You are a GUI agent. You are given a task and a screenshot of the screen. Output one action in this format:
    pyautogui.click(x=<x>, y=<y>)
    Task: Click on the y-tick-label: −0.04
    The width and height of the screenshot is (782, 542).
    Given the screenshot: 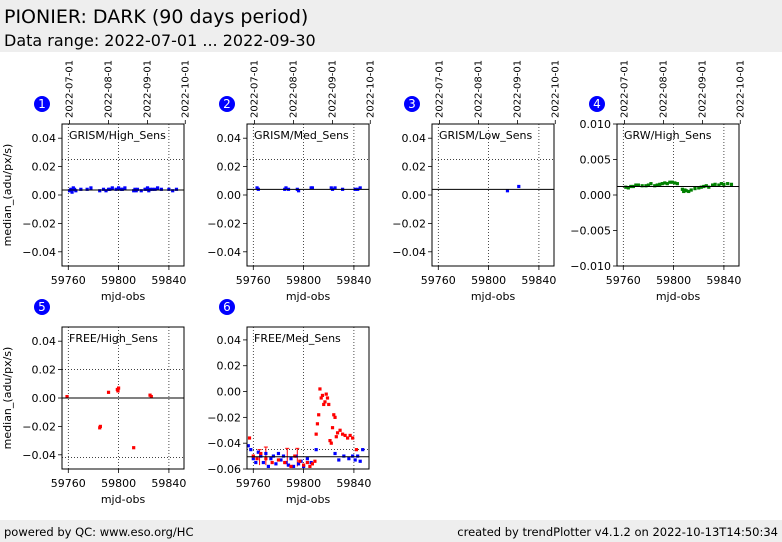 What is the action you would take?
    pyautogui.click(x=39, y=252)
    